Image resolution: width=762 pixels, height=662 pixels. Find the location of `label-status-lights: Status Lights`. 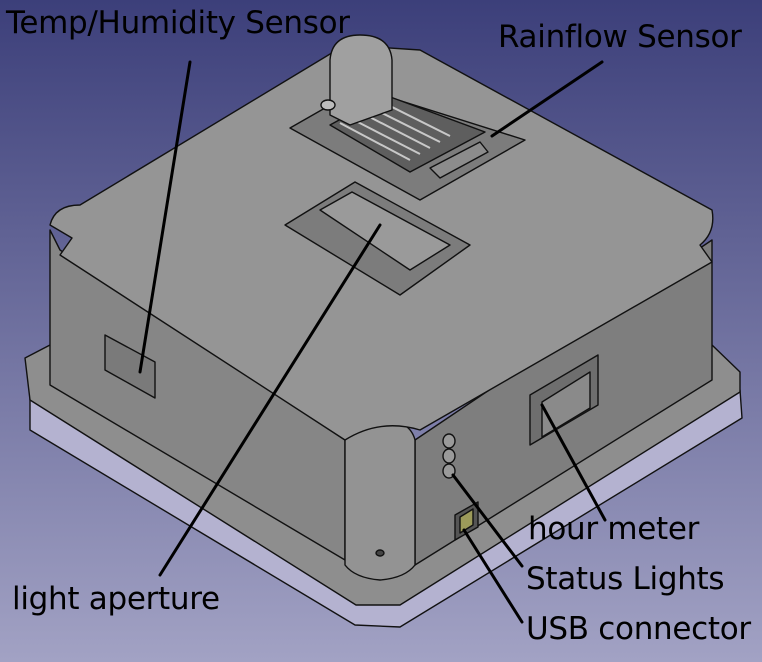

label-status-lights: Status Lights is located at coordinates (625, 579).